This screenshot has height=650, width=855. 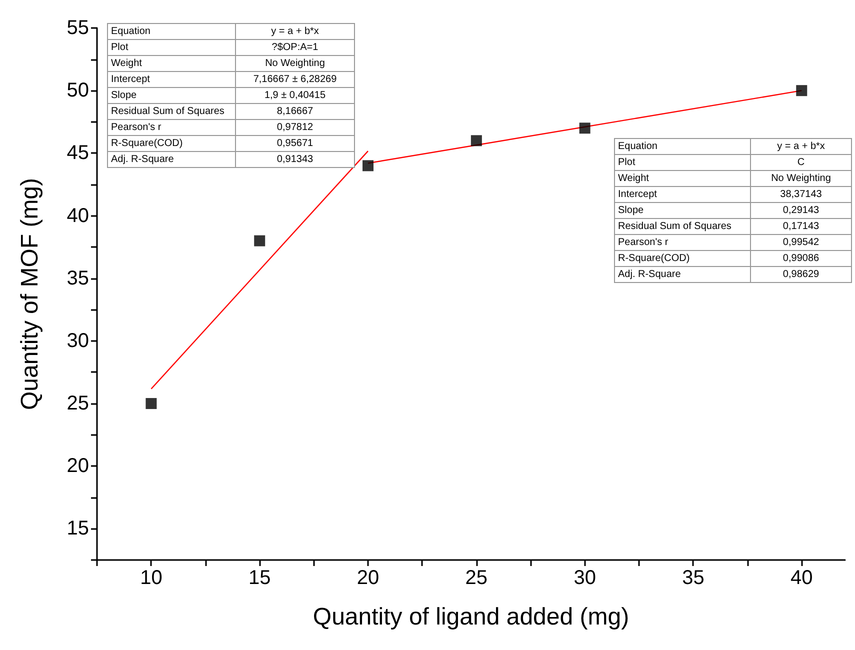 What do you see at coordinates (471, 617) in the screenshot?
I see `x-axis-title: Quantity of ligand added (mg)` at bounding box center [471, 617].